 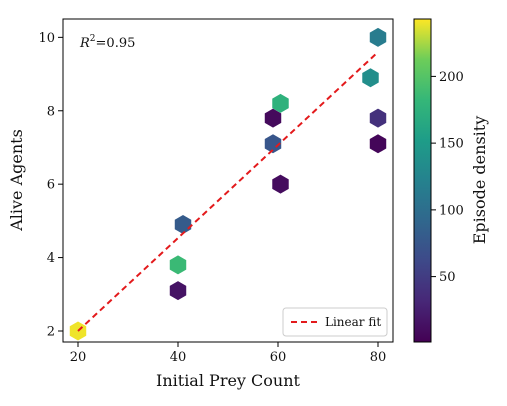 I want to click on y-tick-label-2: 2, so click(x=51, y=331).